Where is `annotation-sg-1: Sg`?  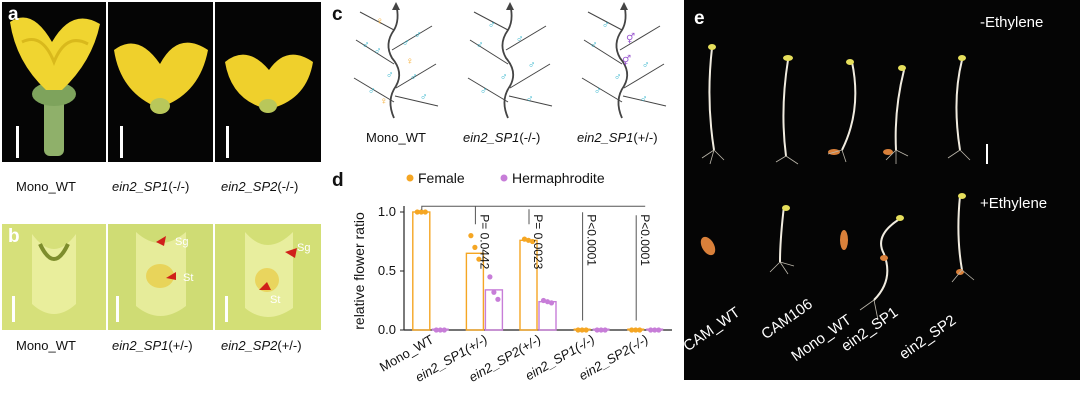
annotation-sg-1: Sg is located at coordinates (182, 242).